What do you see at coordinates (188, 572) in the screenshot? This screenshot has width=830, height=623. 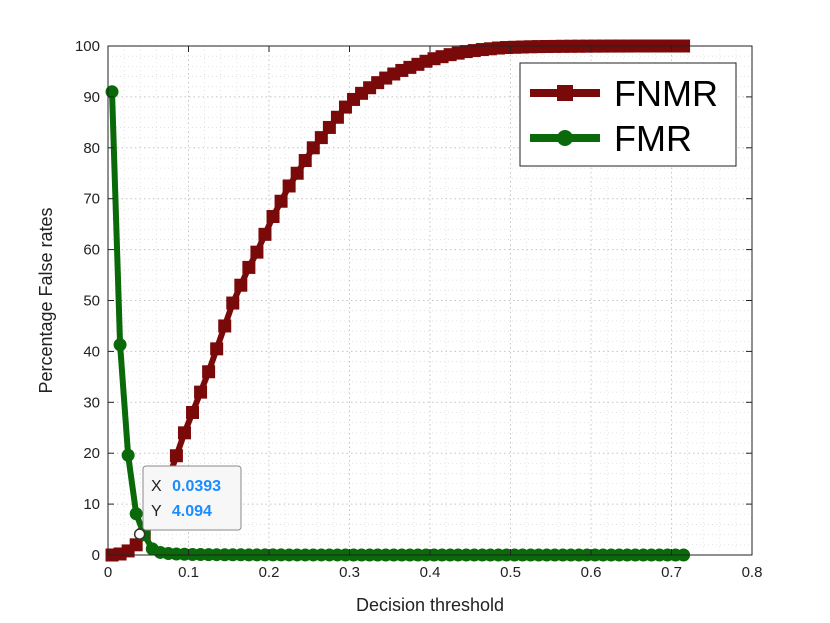 I see `x-tick-label: 0.1` at bounding box center [188, 572].